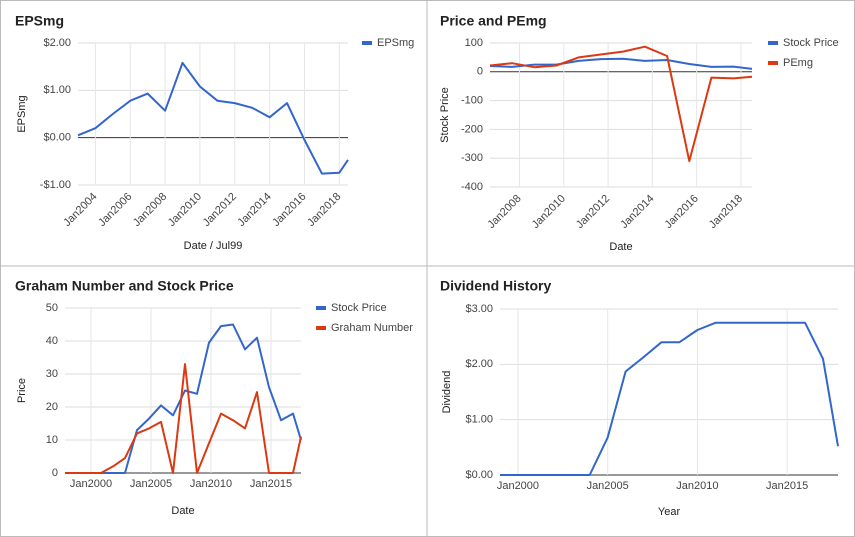 The width and height of the screenshot is (855, 537). What do you see at coordinates (479, 309) in the screenshot?
I see `y-tick-label: $3.00` at bounding box center [479, 309].